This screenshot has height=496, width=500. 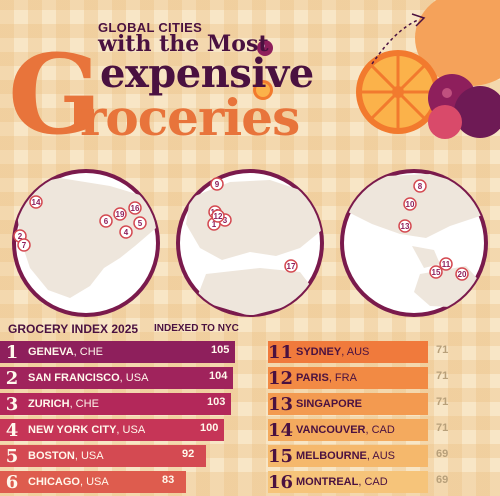 I want to click on ranking-row: 11 SYDNEY, AUS 71, so click(x=384, y=353).